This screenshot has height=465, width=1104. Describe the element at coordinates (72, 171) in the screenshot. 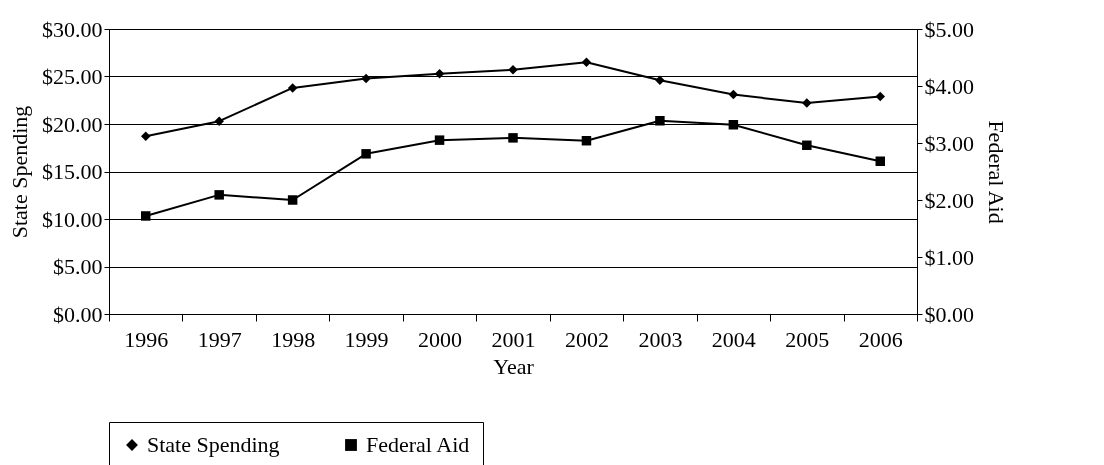

I see `y-tick-label: $15.00` at that location.